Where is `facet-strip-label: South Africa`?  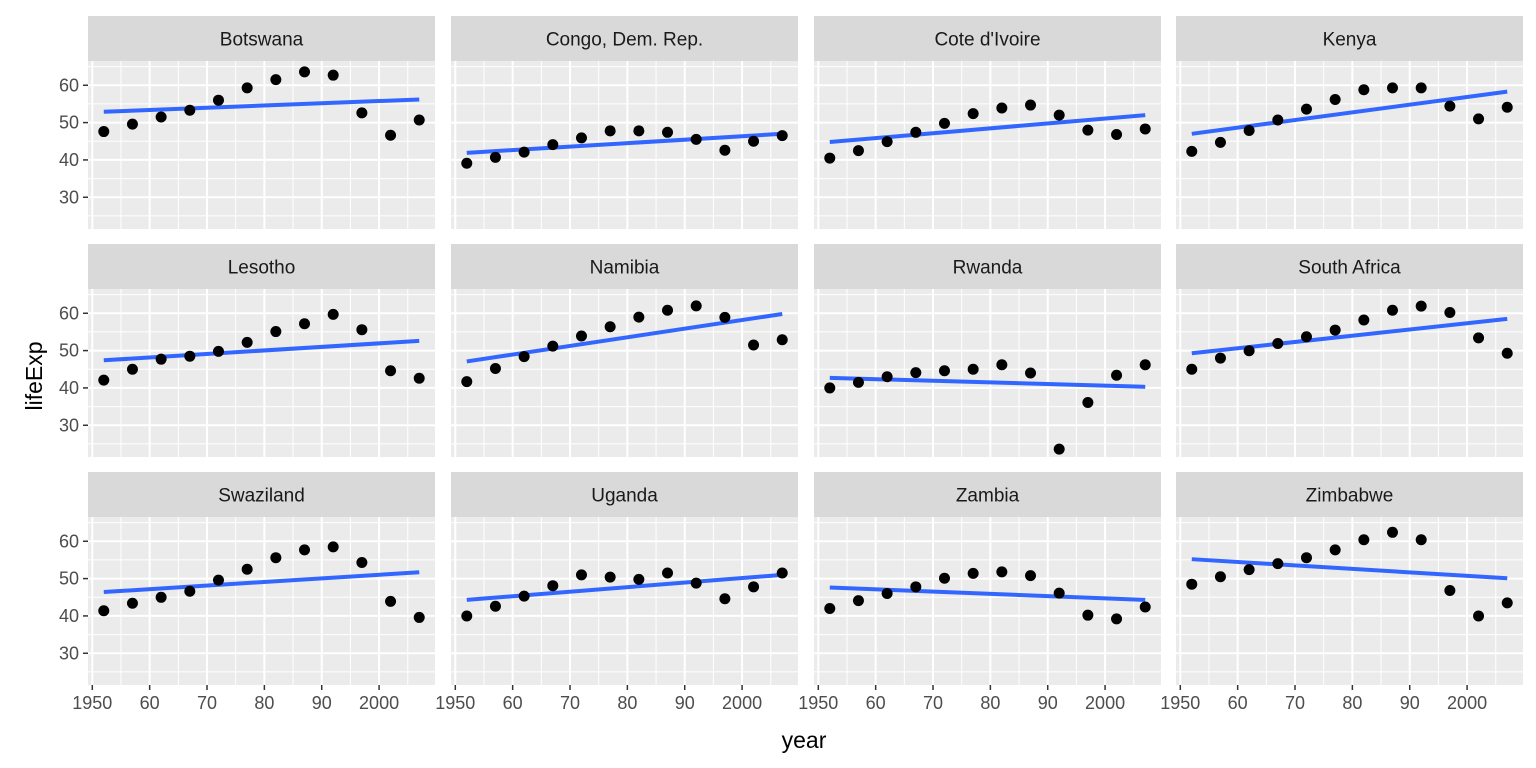
facet-strip-label: South Africa is located at coordinates (1349, 268).